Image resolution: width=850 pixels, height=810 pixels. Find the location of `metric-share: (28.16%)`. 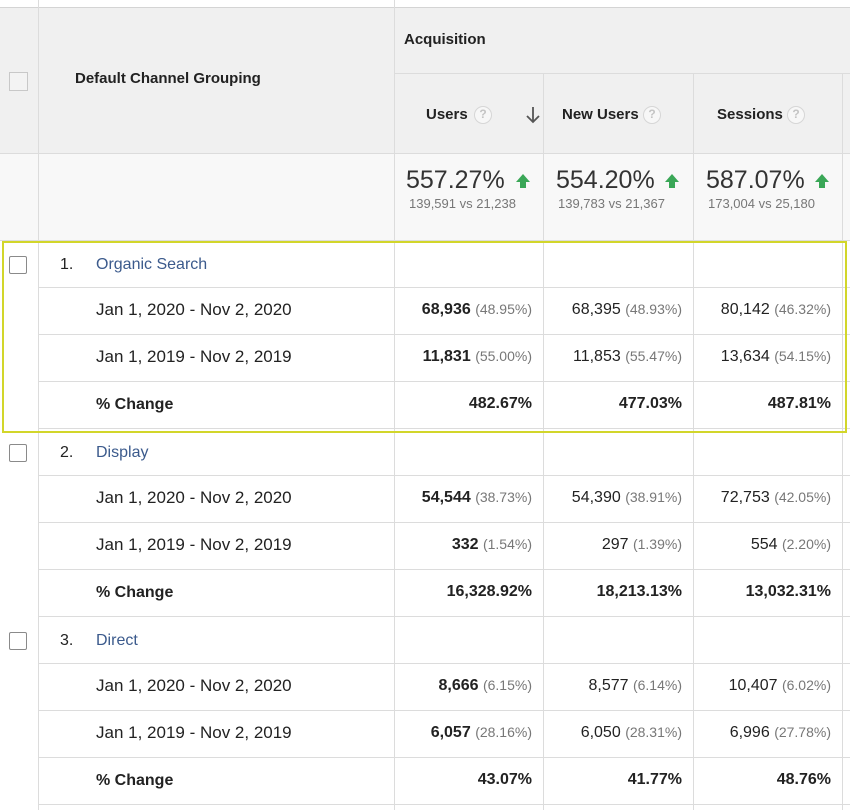

metric-share: (28.16%) is located at coordinates (503, 732).